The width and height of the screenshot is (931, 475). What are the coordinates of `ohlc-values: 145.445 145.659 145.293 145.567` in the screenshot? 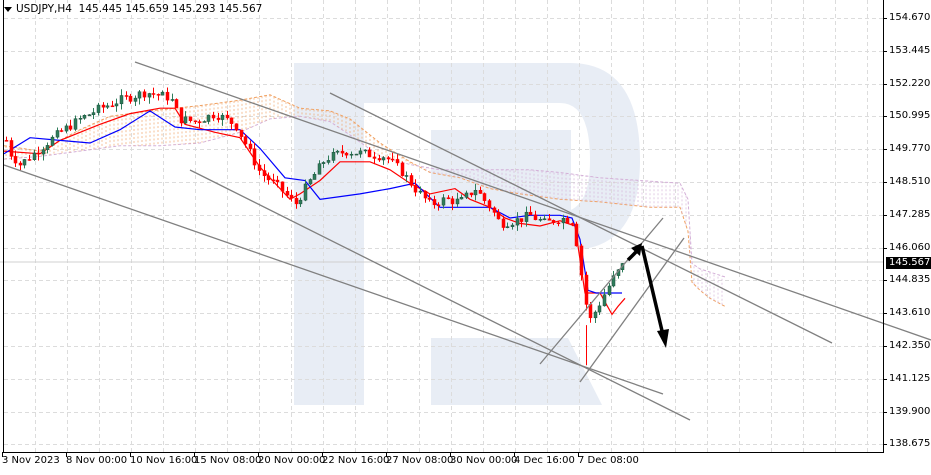 It's located at (170, 9).